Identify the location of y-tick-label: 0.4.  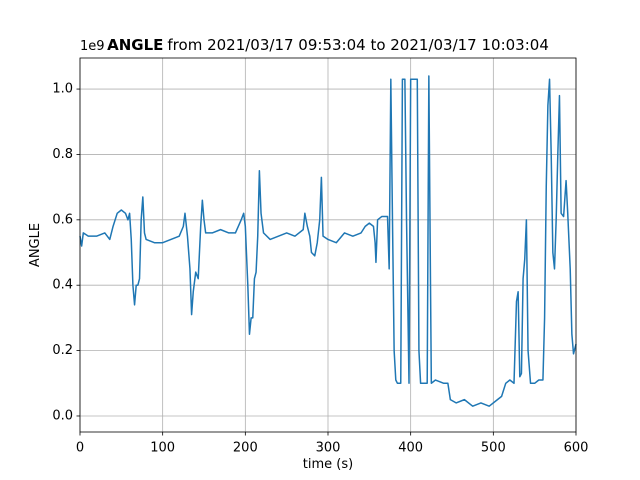
(62, 285).